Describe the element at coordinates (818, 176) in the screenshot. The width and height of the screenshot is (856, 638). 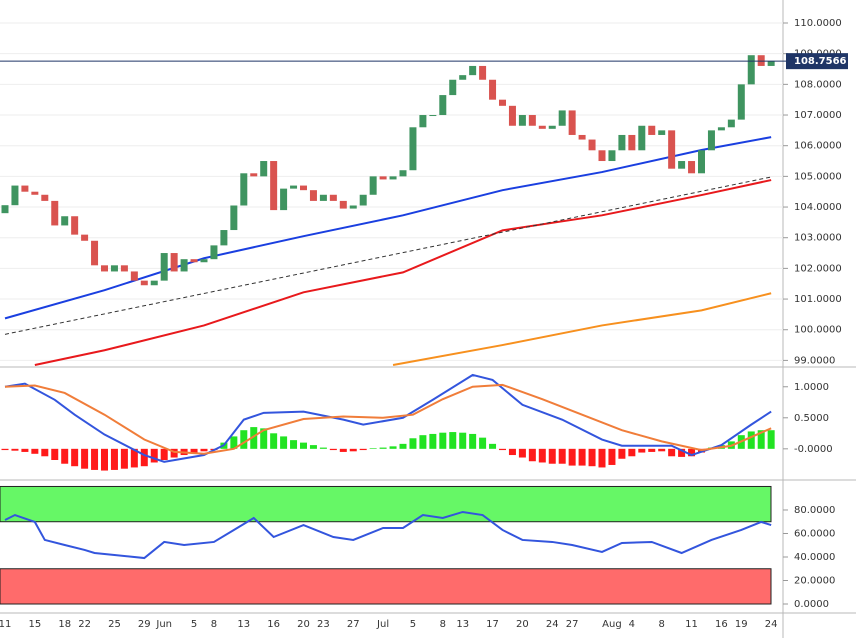
I see `y-tick-label: 105.0000` at that location.